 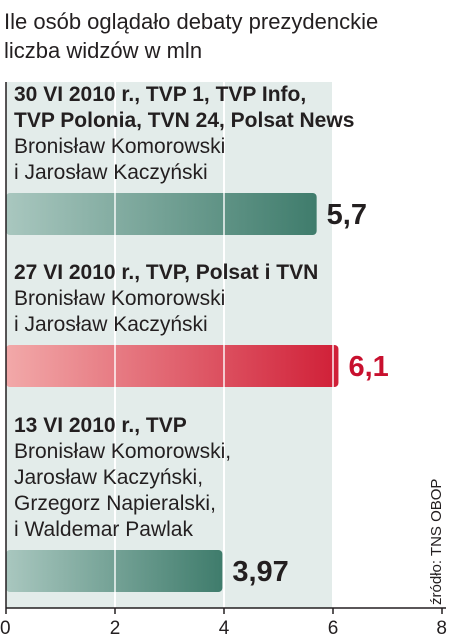 What do you see at coordinates (347, 215) in the screenshot?
I see `value-label-1: 5,7` at bounding box center [347, 215].